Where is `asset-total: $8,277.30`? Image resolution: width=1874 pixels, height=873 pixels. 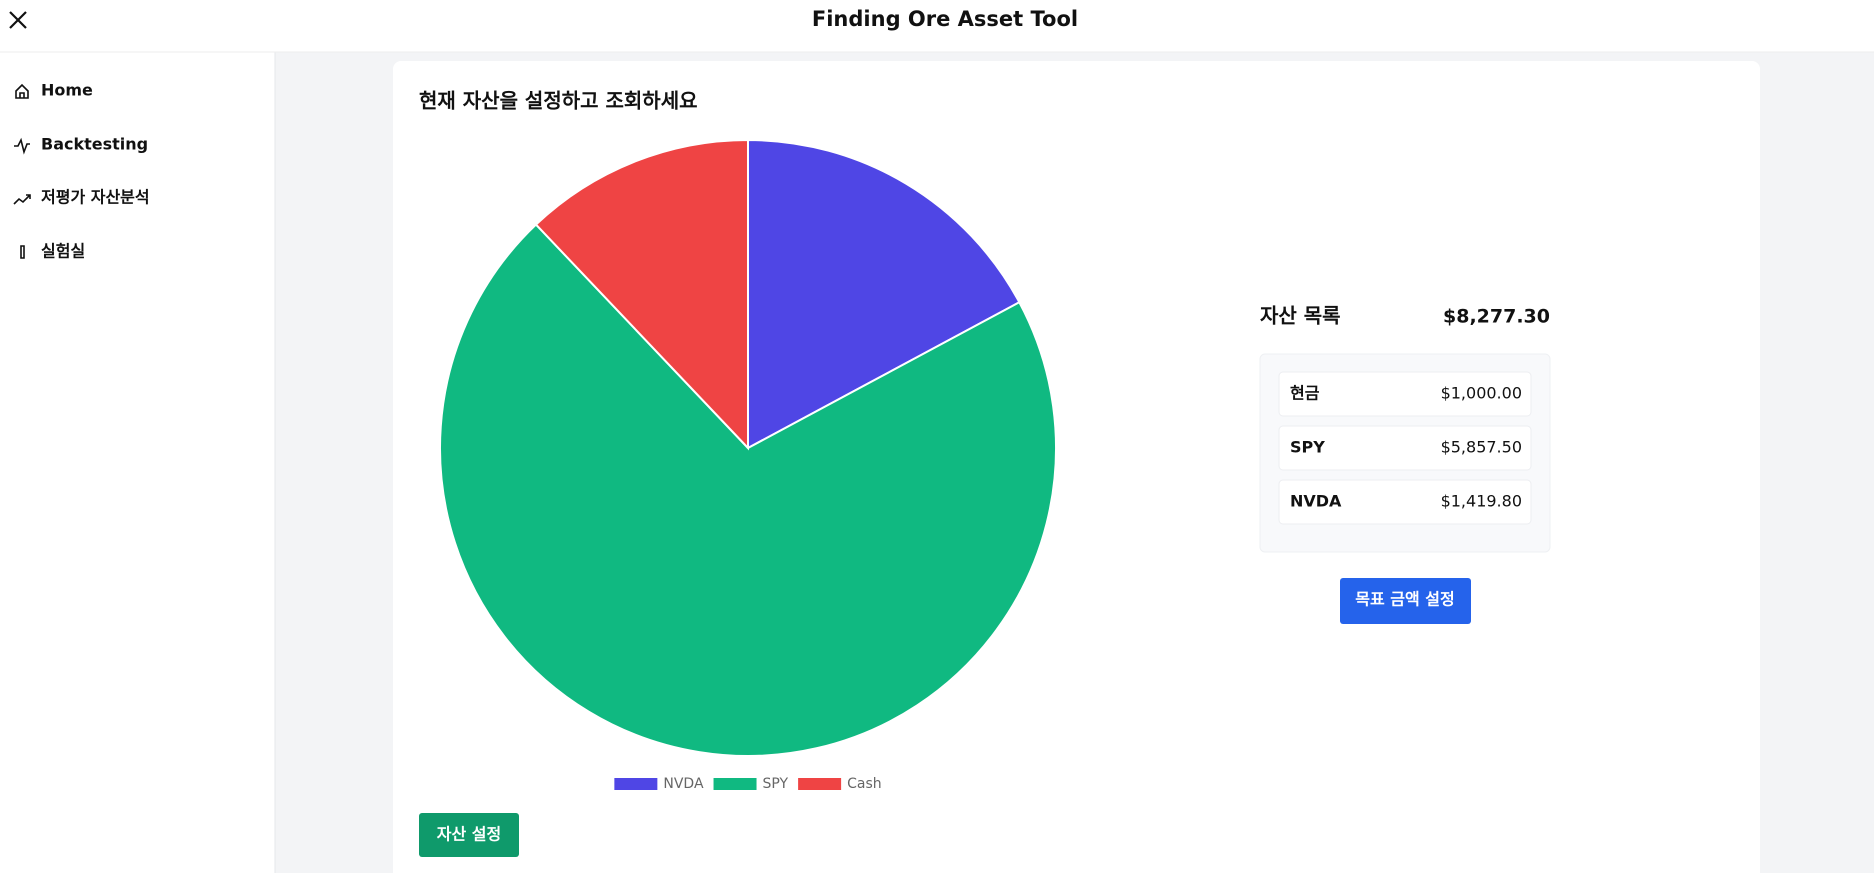
asset-total: $8,277.30 is located at coordinates (1496, 317).